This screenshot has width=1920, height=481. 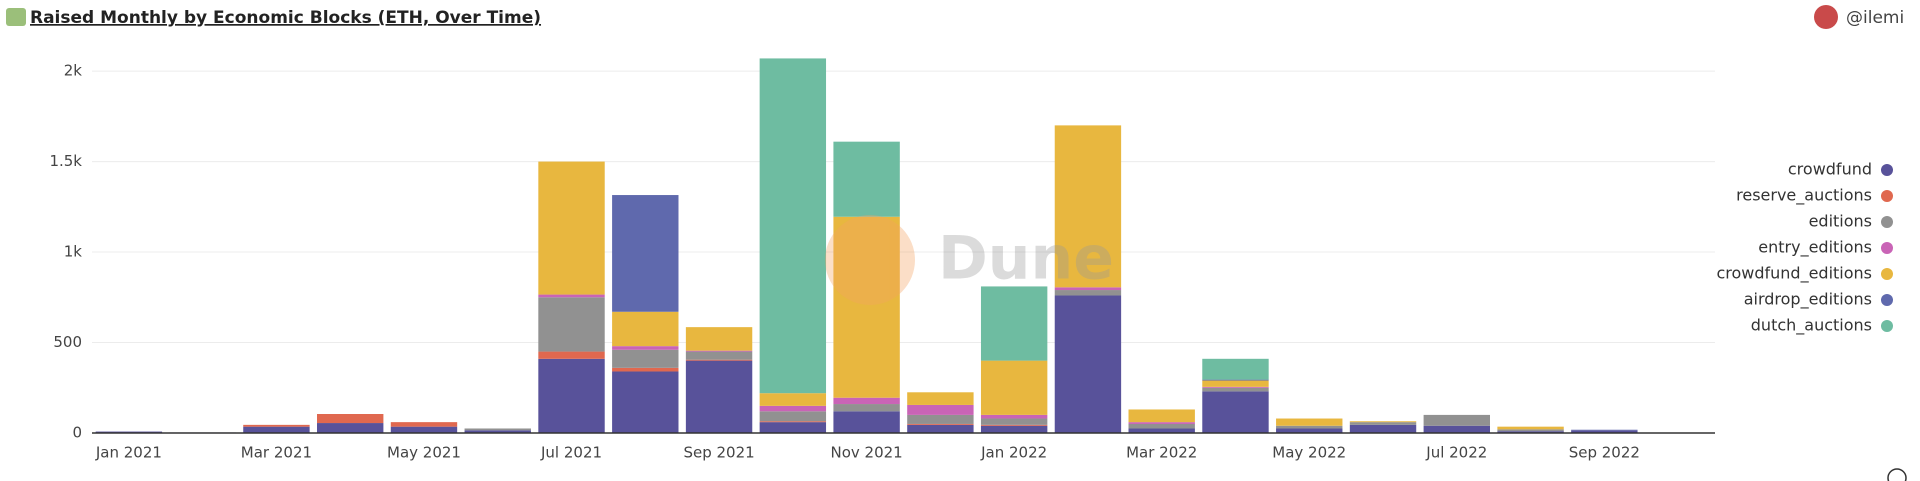 I want to click on status-icon, so click(x=1897, y=474).